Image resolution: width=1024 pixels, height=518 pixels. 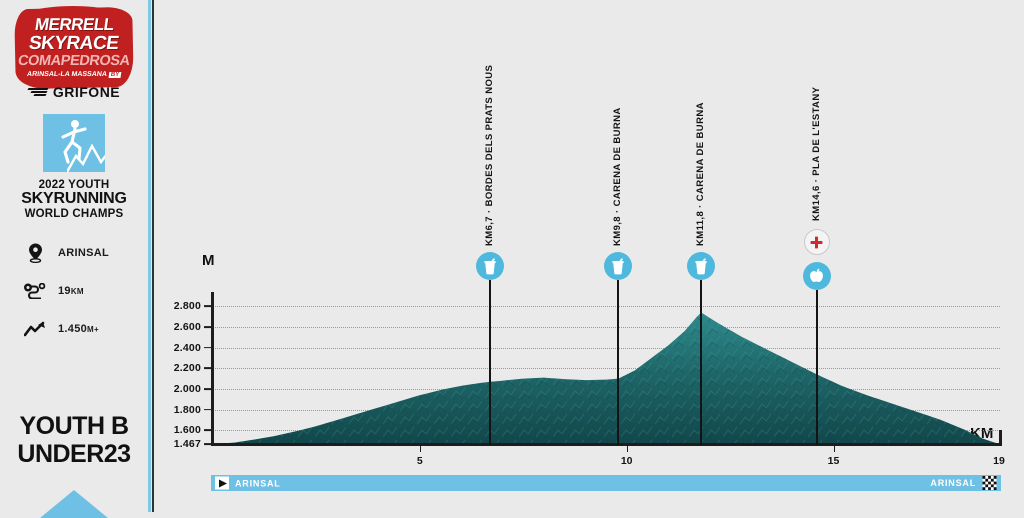 I want to click on x-axis-end-tick, so click(x=1000, y=438).